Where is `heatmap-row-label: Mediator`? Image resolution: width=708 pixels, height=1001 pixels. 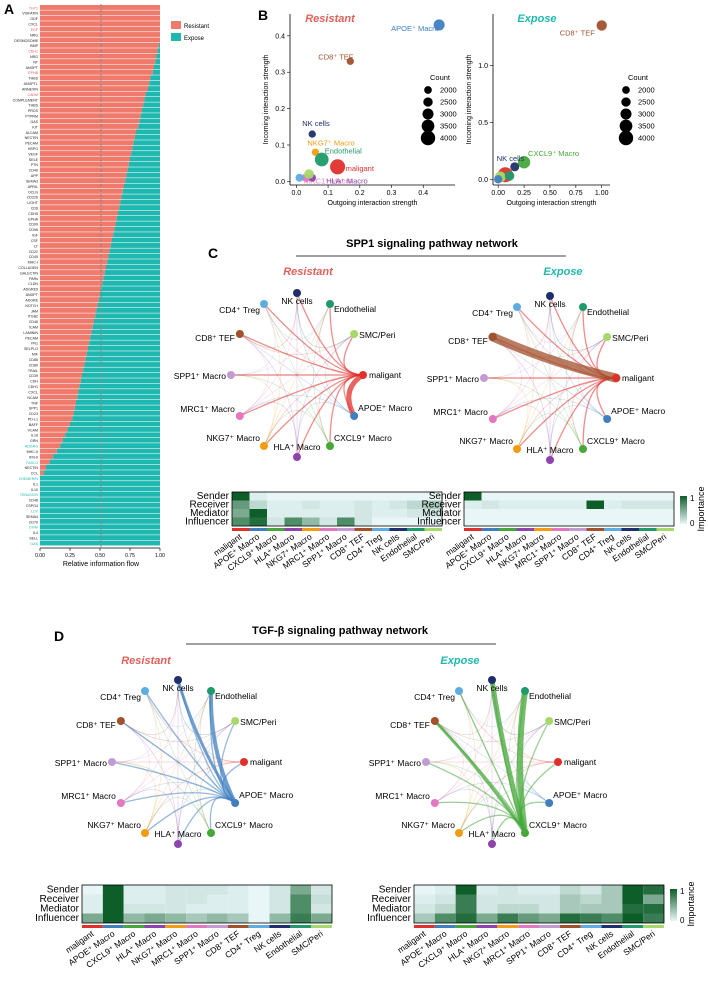 heatmap-row-label: Mediator is located at coordinates (60, 909).